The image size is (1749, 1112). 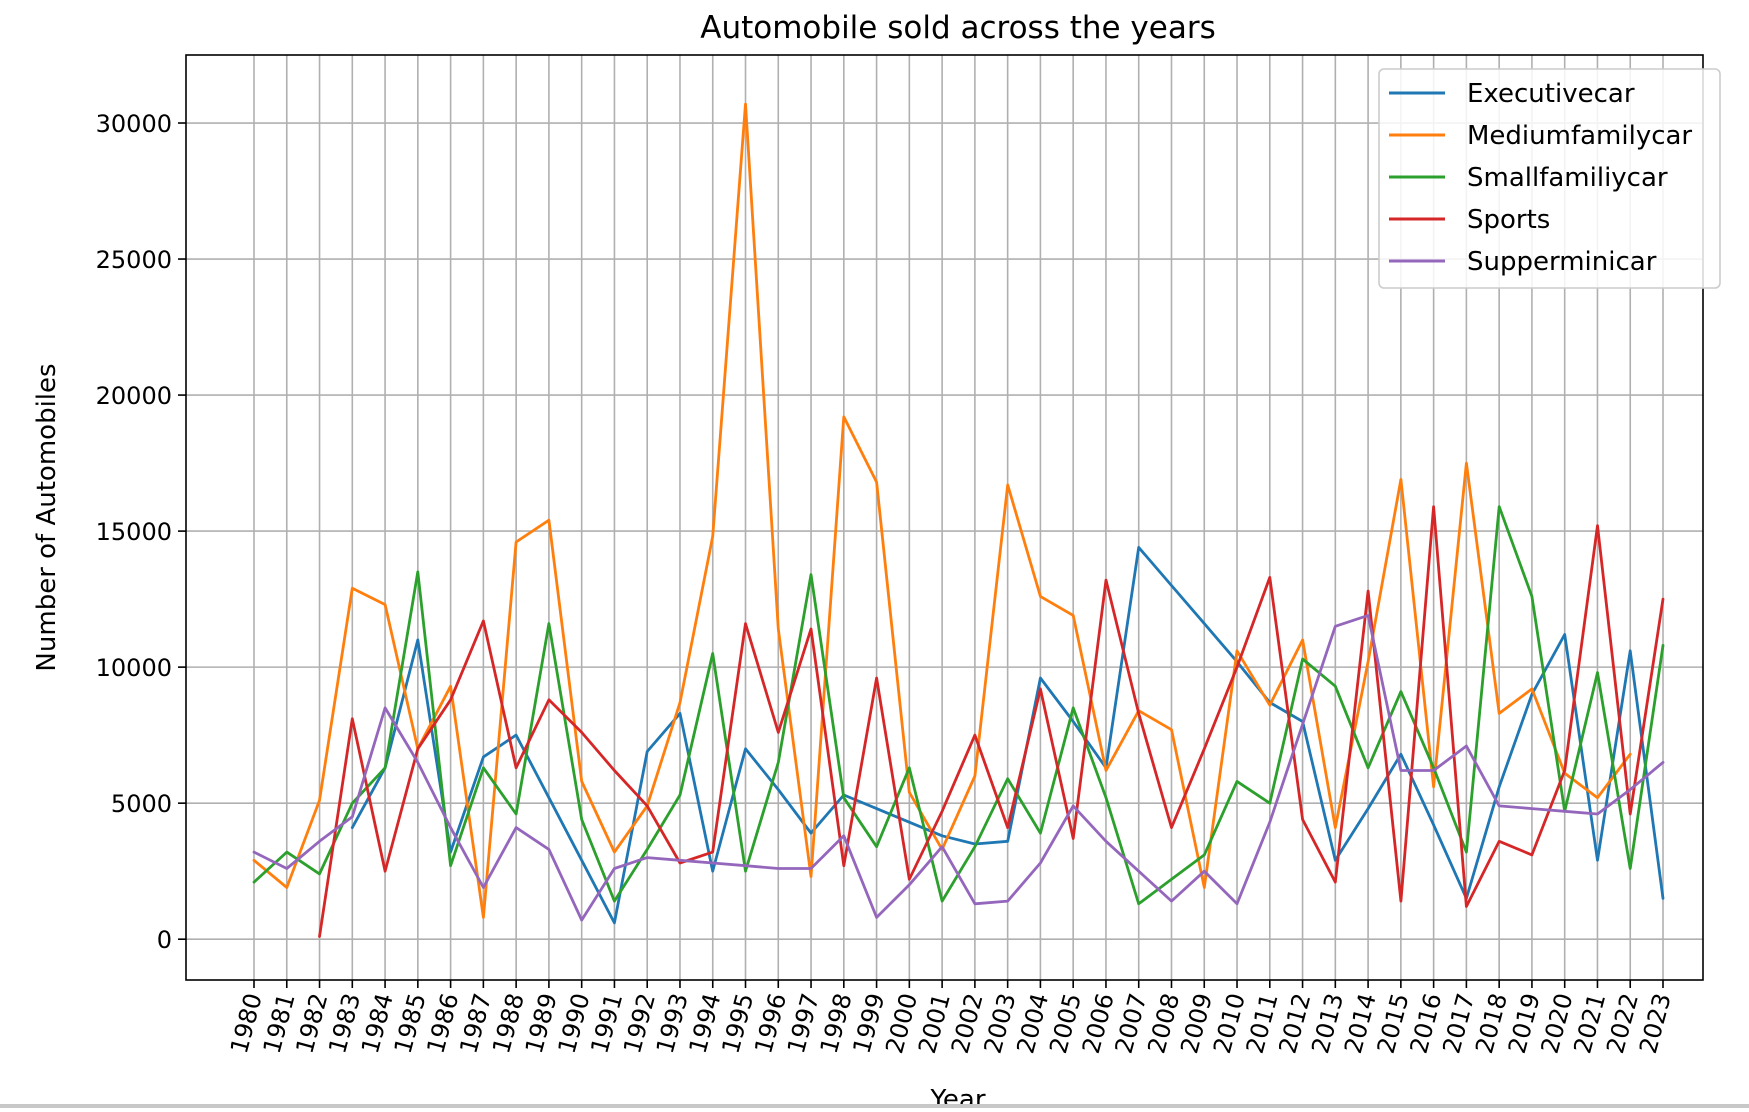 I want to click on window-bottom-edge, so click(x=874, y=1106).